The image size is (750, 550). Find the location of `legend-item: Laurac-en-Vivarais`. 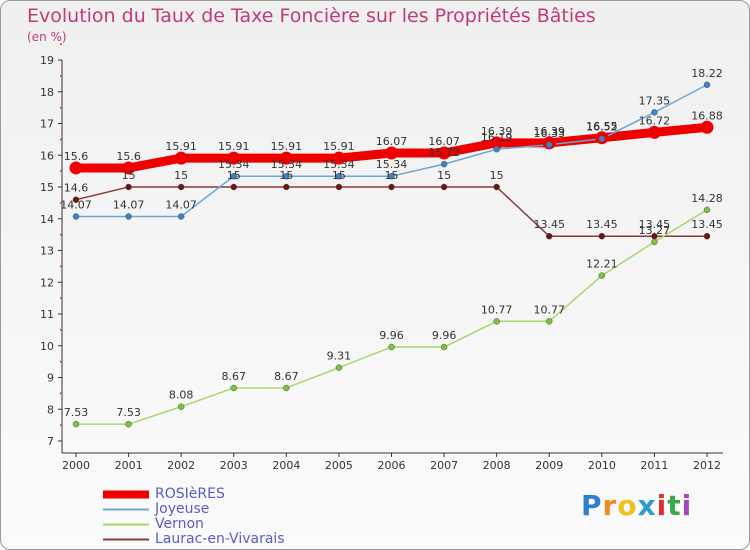

legend-item: Laurac-en-Vivarais is located at coordinates (193, 539).